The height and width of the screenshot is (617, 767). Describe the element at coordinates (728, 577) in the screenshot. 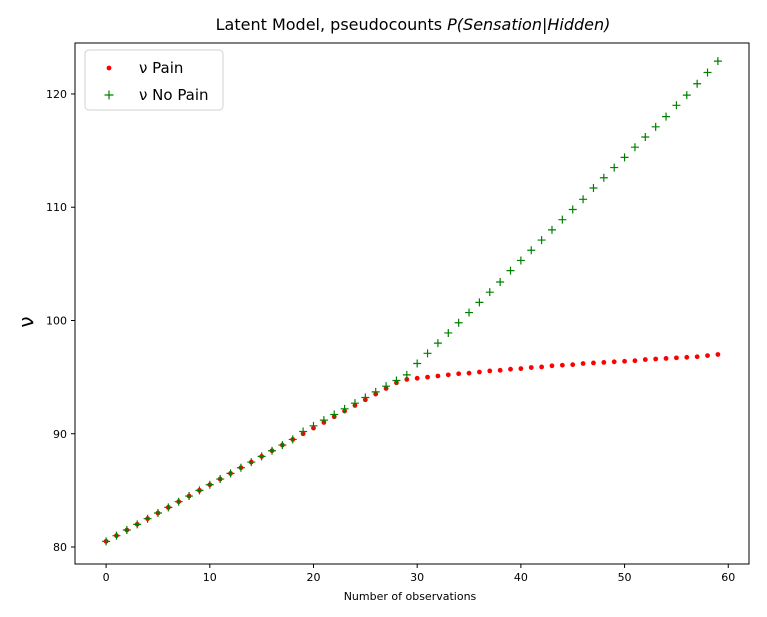

I see `x-tick-label: 60` at that location.